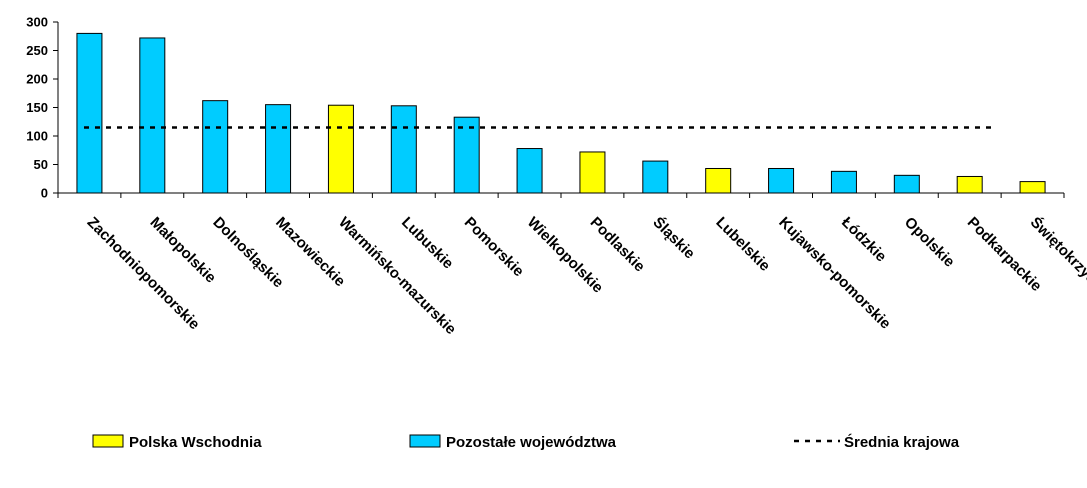 The height and width of the screenshot is (488, 1087). What do you see at coordinates (618, 245) in the screenshot?
I see `x-tick-label: Podlaskie` at bounding box center [618, 245].